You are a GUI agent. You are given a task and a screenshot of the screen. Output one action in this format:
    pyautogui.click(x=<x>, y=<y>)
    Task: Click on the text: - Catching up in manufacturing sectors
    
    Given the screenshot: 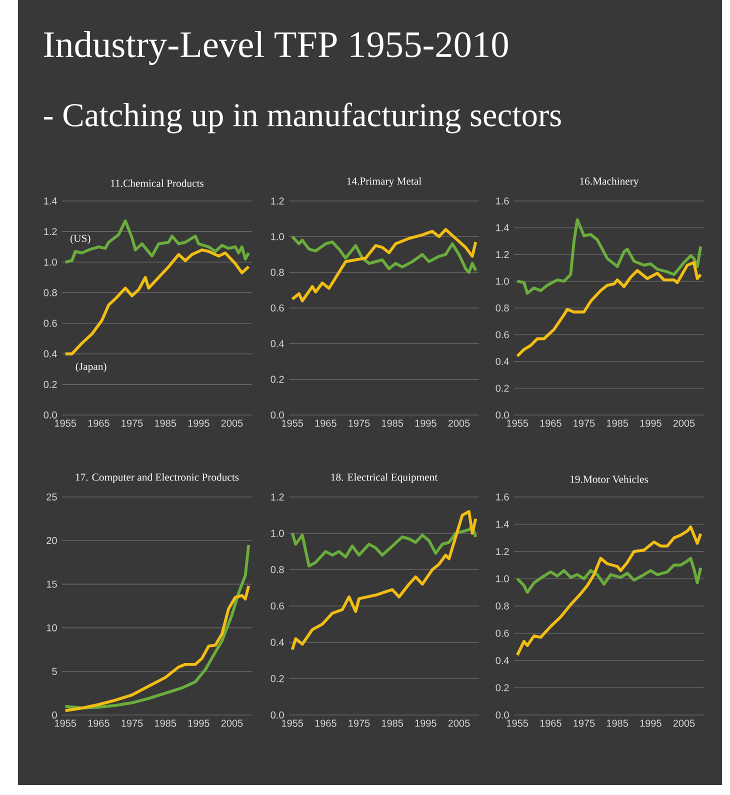 What is the action you would take?
    pyautogui.click(x=302, y=118)
    